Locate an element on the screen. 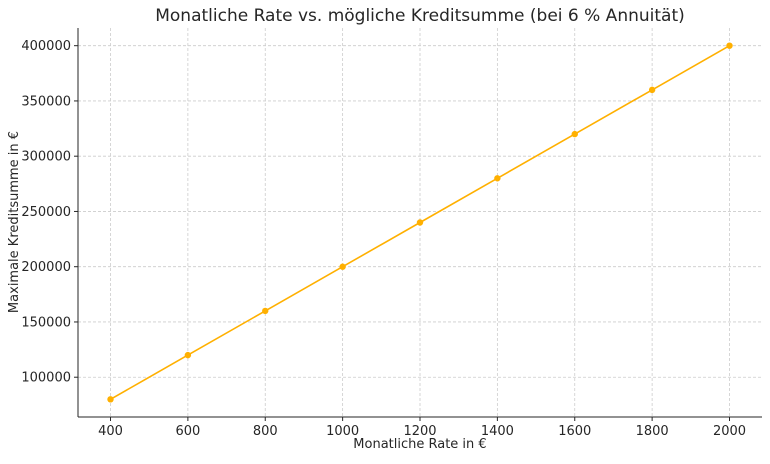  x-tick-label: 800 is located at coordinates (265, 431).